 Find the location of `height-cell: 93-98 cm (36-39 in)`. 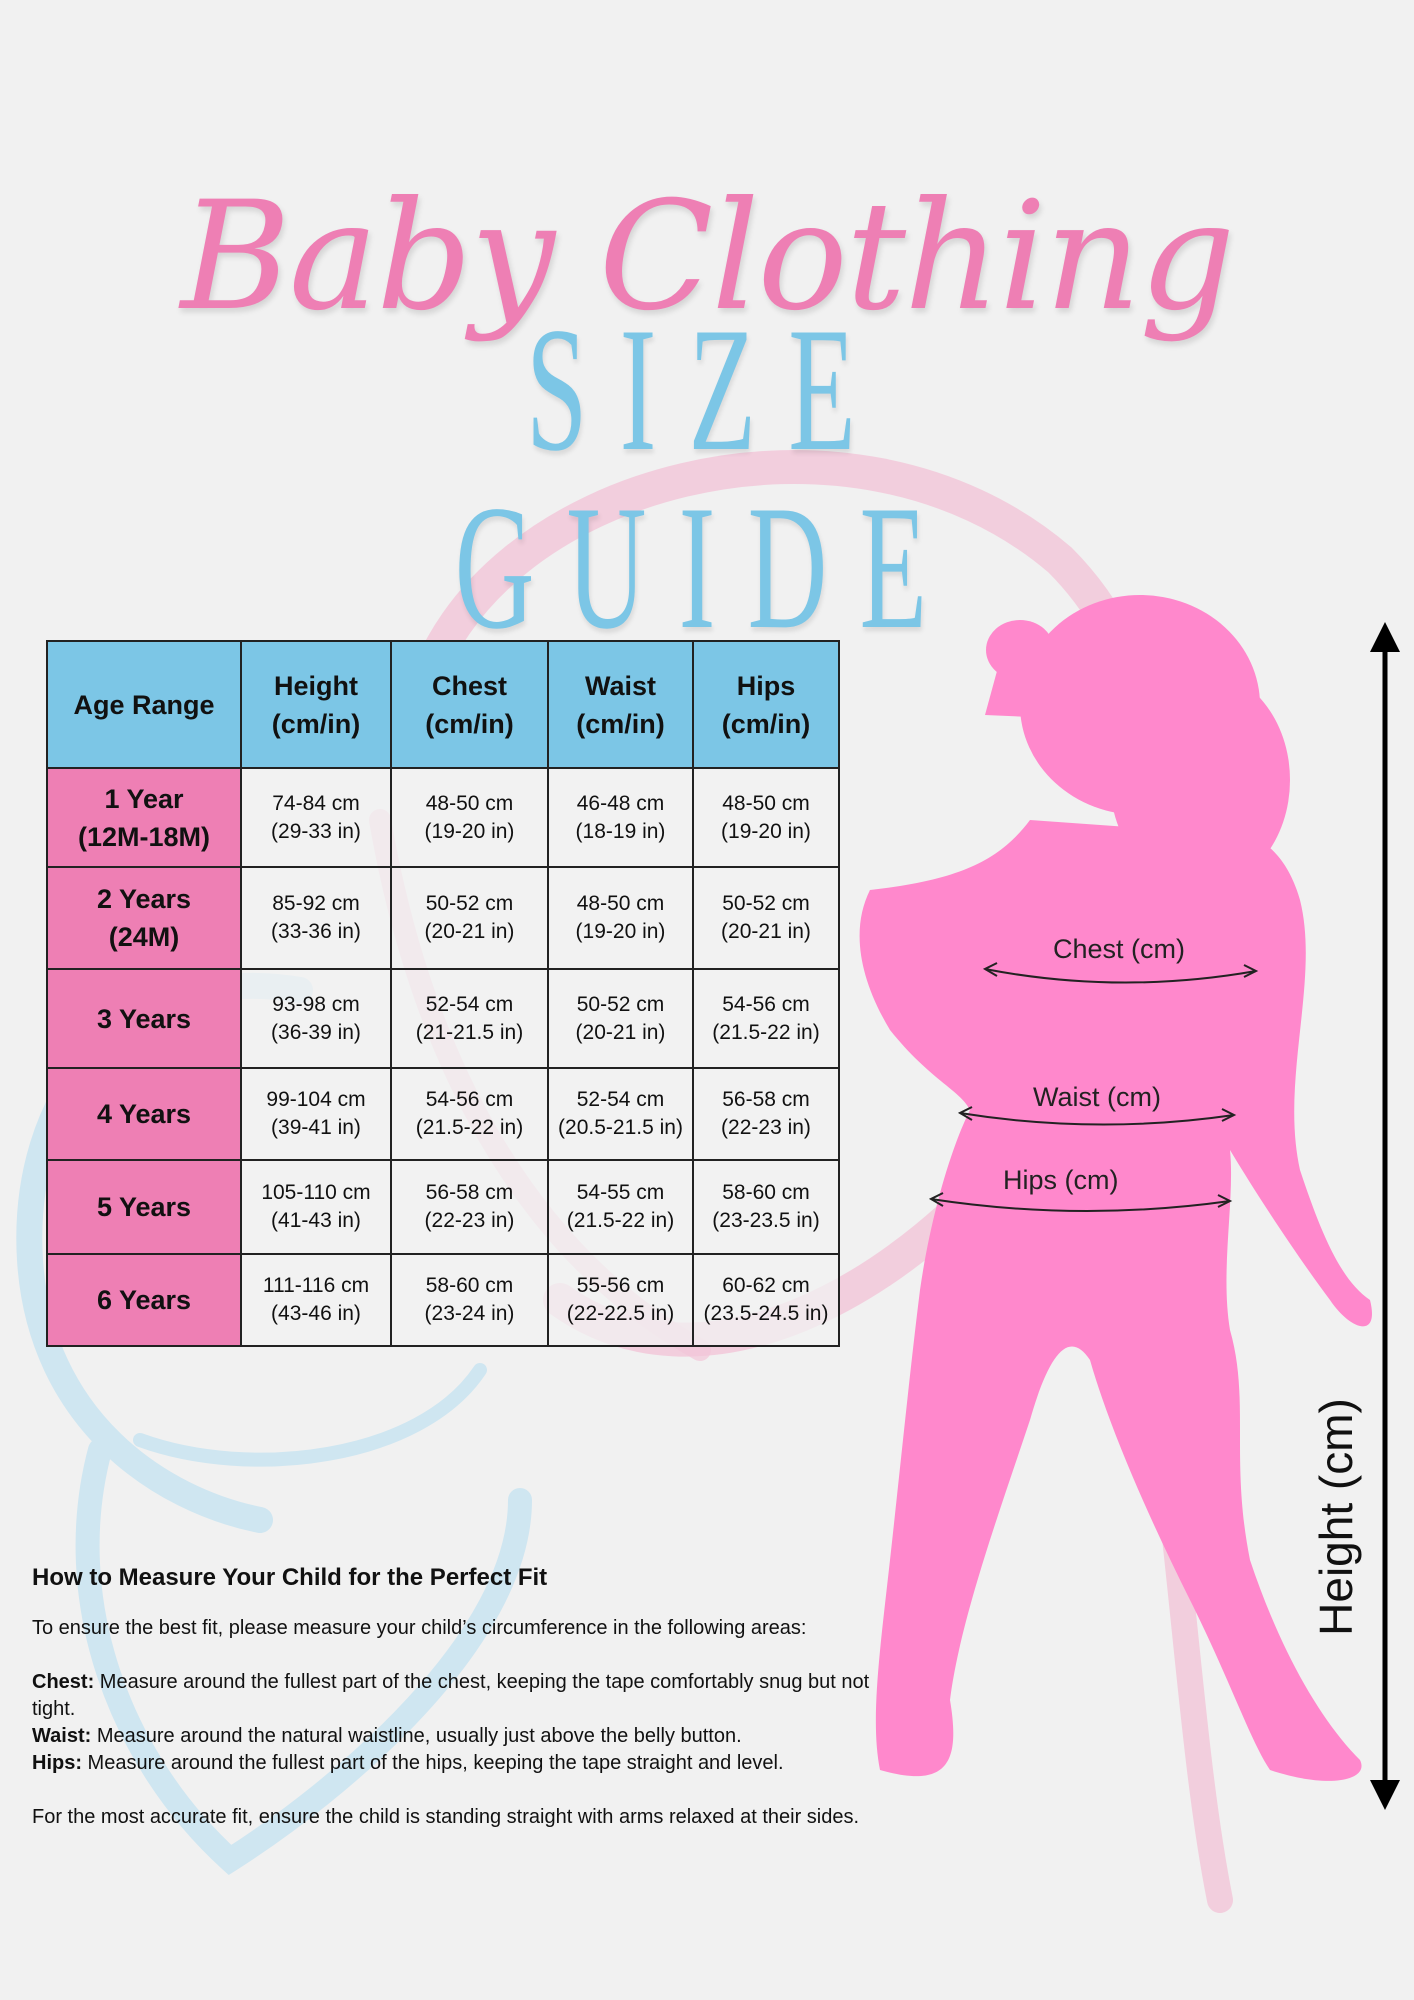

height-cell: 93-98 cm (36-39 in) is located at coordinates (316, 1018).